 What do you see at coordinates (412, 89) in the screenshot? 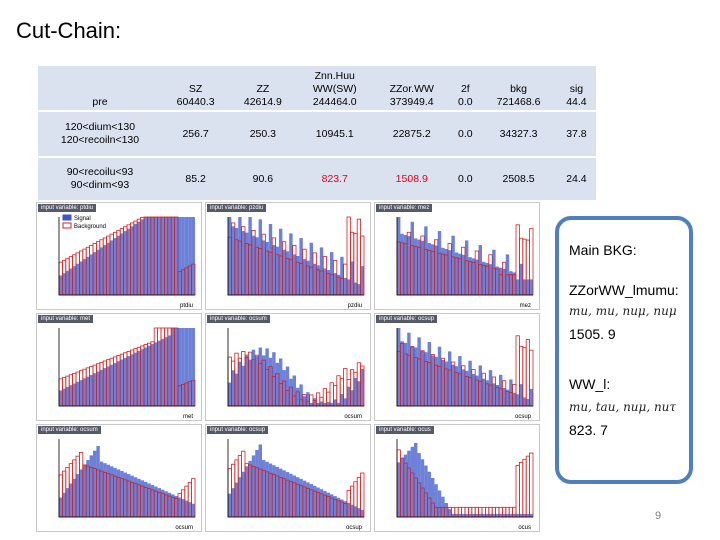
I see `header-cell: ZZor.WW 373949.4` at bounding box center [412, 89].